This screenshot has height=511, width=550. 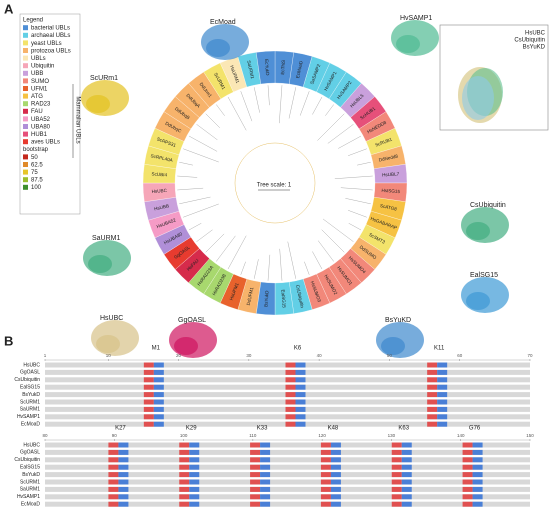 What do you see at coordinates (416, 18) in the screenshot?
I see `structure-label: HvSAMP1` at bounding box center [416, 18].